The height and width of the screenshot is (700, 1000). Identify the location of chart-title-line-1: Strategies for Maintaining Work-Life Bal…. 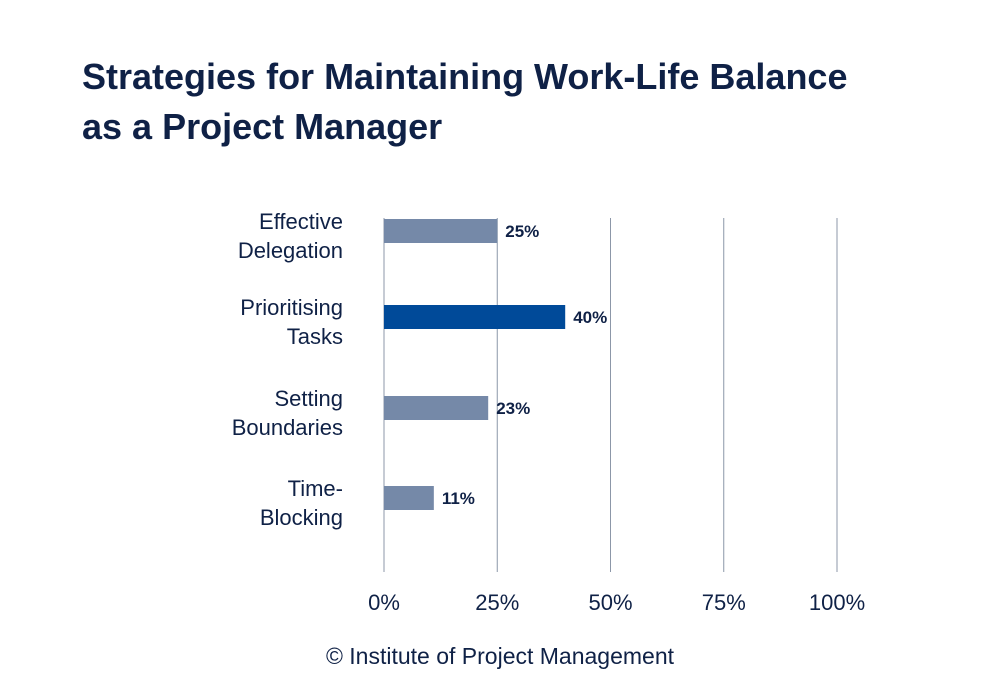
(465, 76).